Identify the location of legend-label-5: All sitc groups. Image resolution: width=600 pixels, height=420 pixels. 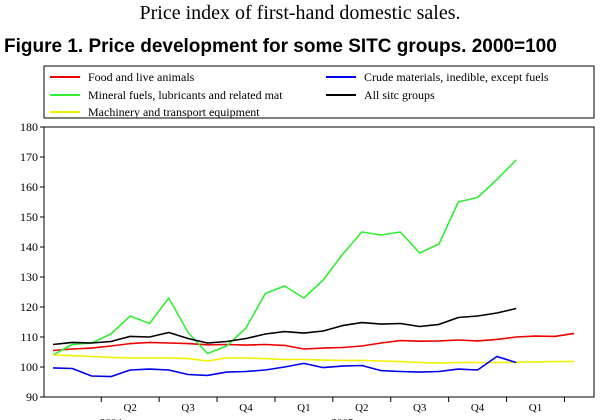
(399, 95).